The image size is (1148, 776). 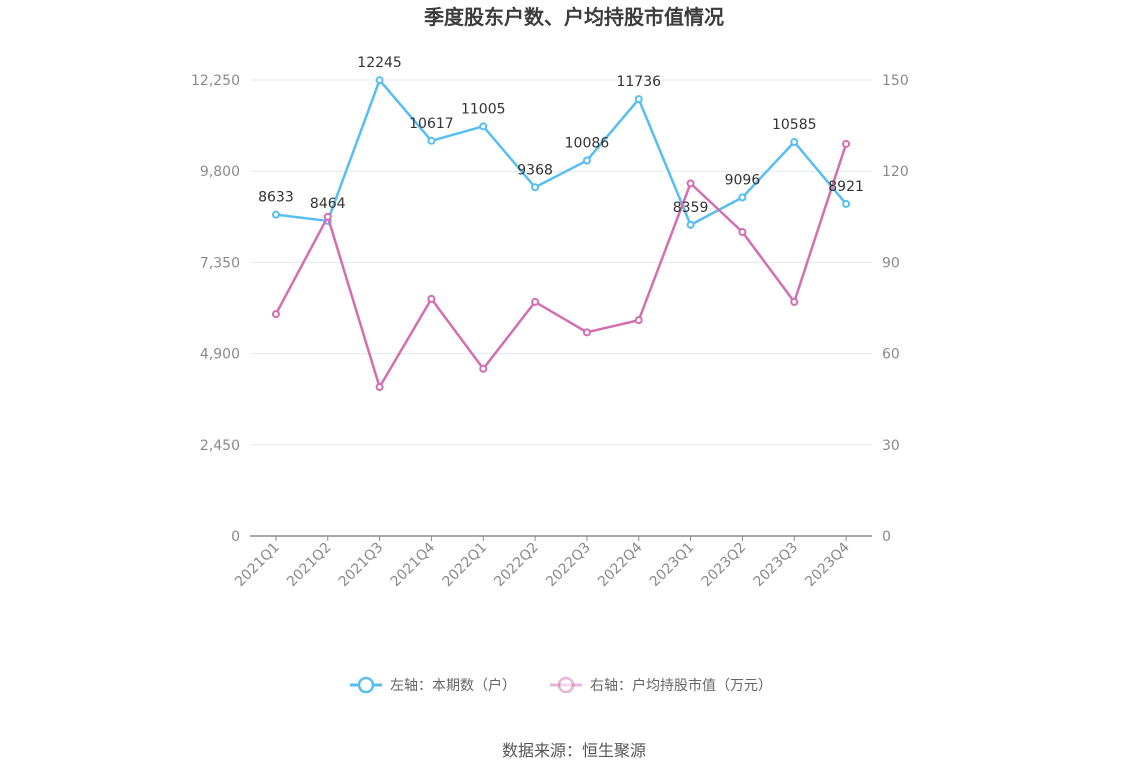 I want to click on data-label: 8359, so click(x=691, y=208).